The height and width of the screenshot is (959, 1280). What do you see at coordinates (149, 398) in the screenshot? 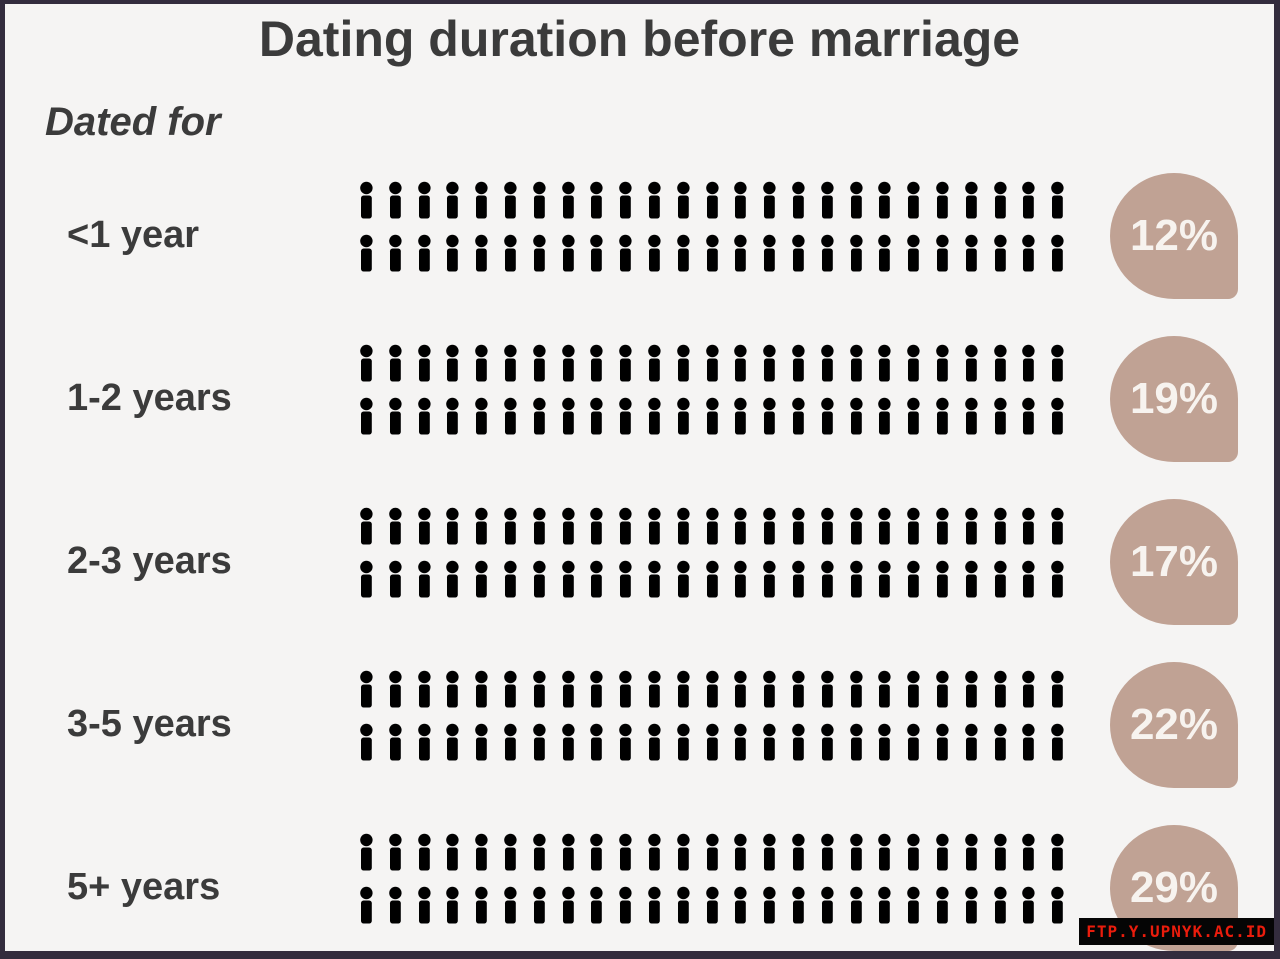
I see `row-label: 1-2 years` at bounding box center [149, 398].